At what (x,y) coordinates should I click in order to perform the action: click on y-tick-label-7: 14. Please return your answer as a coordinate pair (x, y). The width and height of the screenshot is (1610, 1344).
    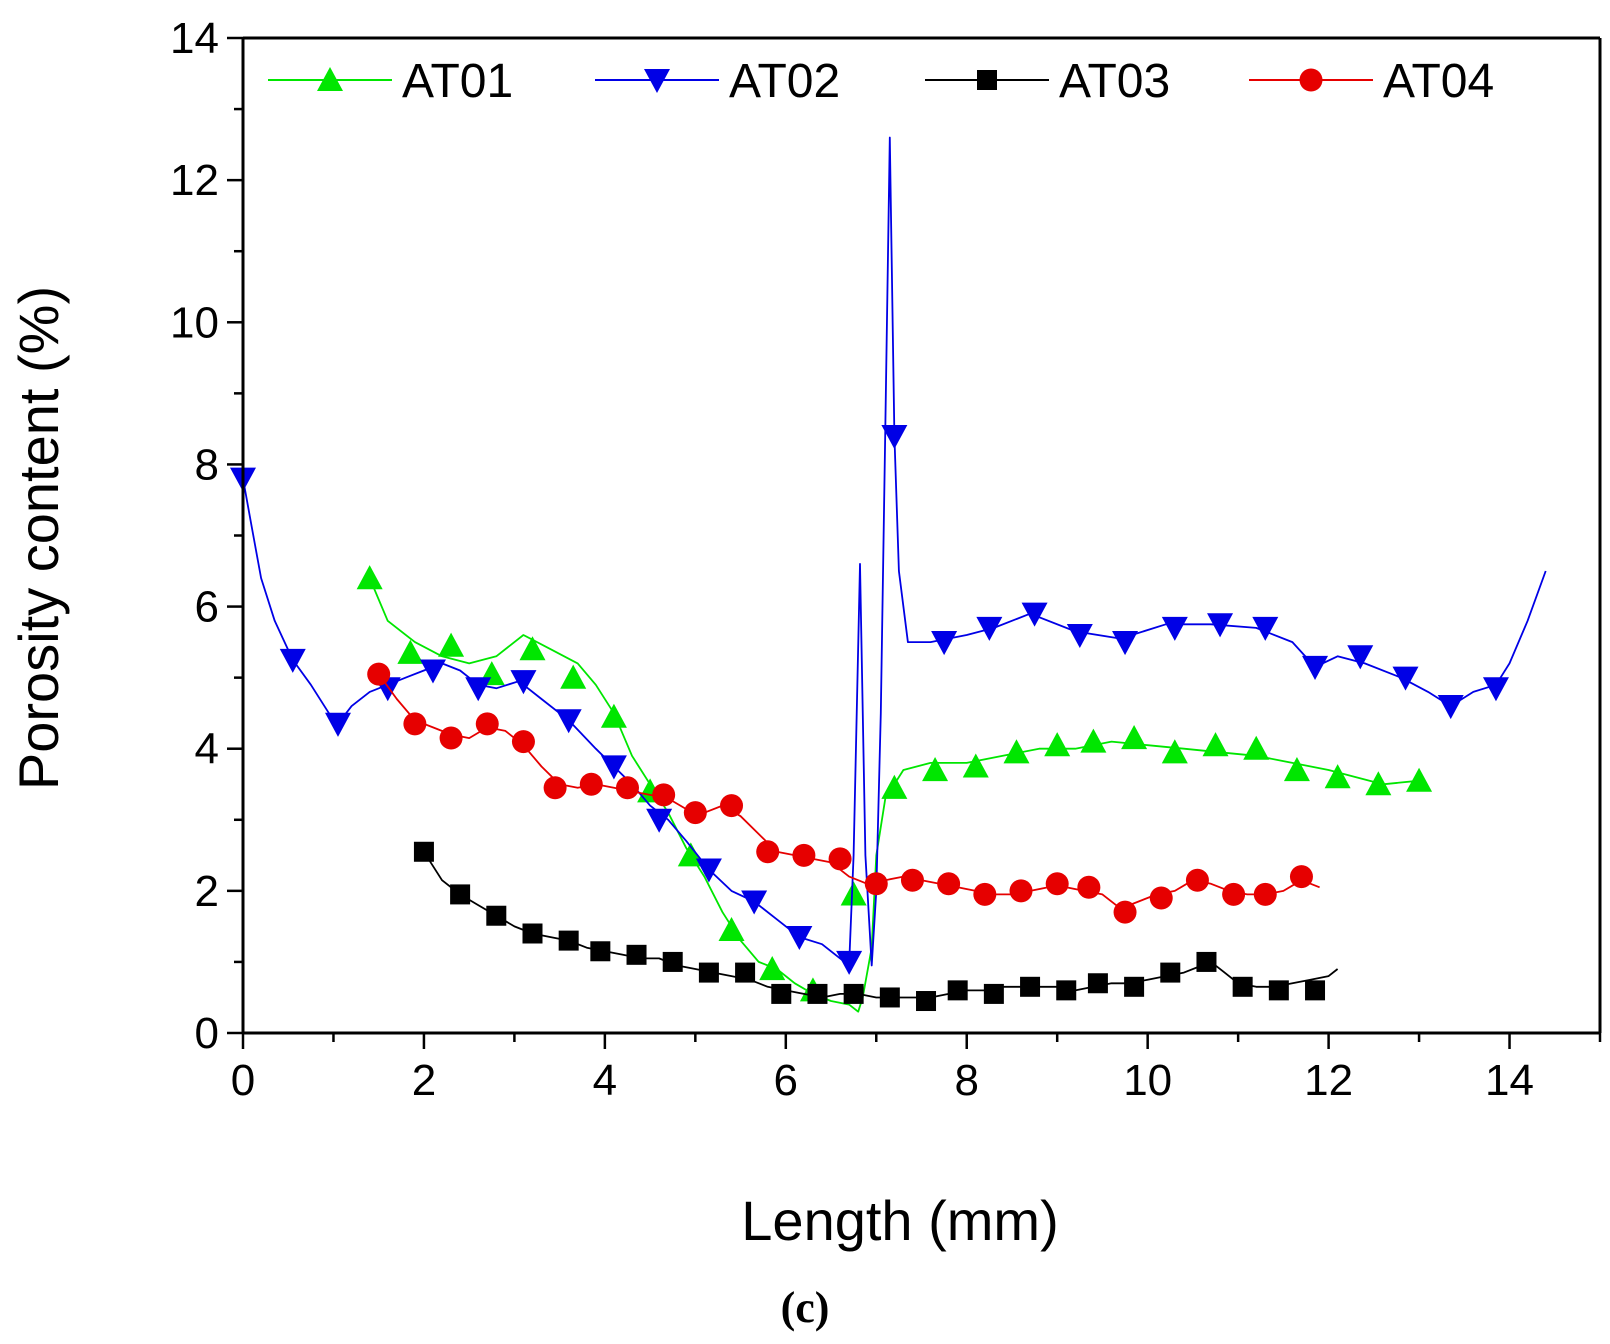
    Looking at the image, I should click on (194, 38).